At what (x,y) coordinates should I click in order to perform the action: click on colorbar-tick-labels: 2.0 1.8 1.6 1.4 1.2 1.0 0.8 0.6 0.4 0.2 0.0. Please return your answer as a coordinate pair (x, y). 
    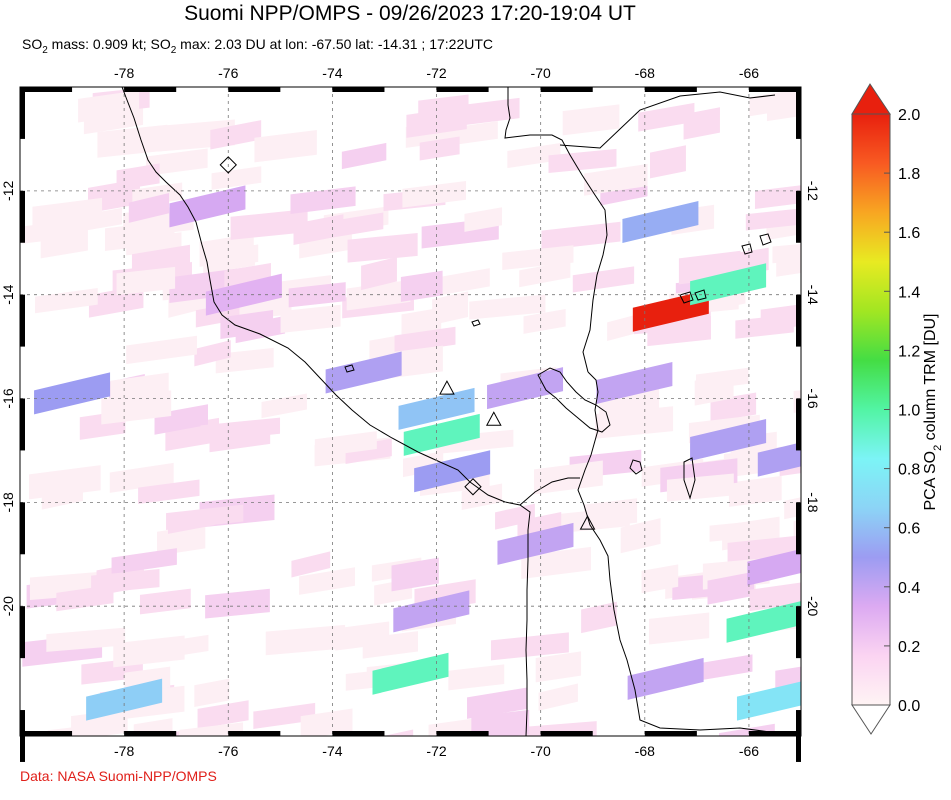
    Looking at the image, I should click on (902, 411).